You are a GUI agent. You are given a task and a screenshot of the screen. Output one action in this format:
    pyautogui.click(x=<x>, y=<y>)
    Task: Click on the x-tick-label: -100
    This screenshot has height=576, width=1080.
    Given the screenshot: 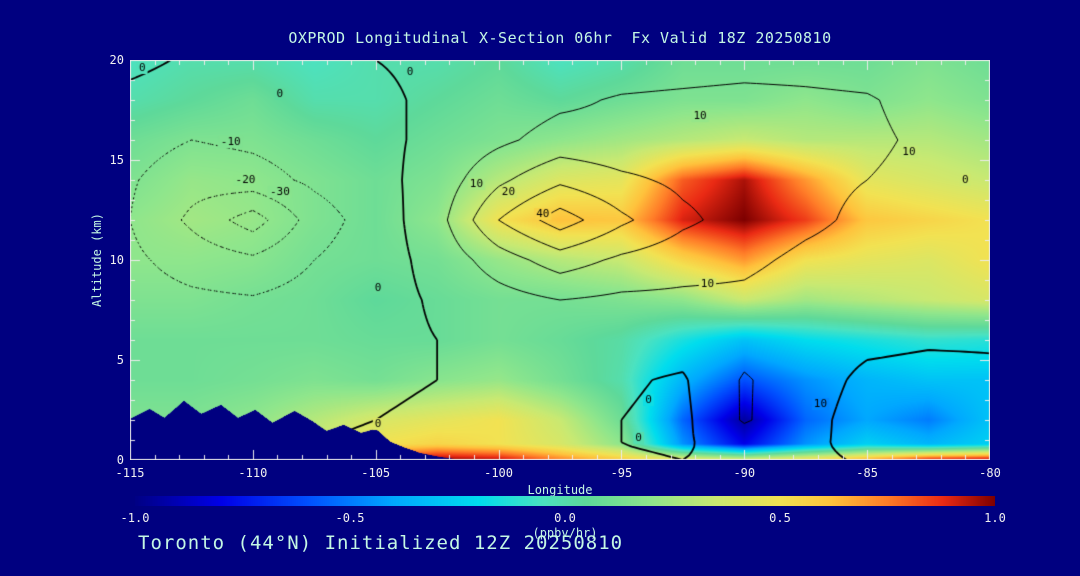 What is the action you would take?
    pyautogui.click(x=499, y=473)
    